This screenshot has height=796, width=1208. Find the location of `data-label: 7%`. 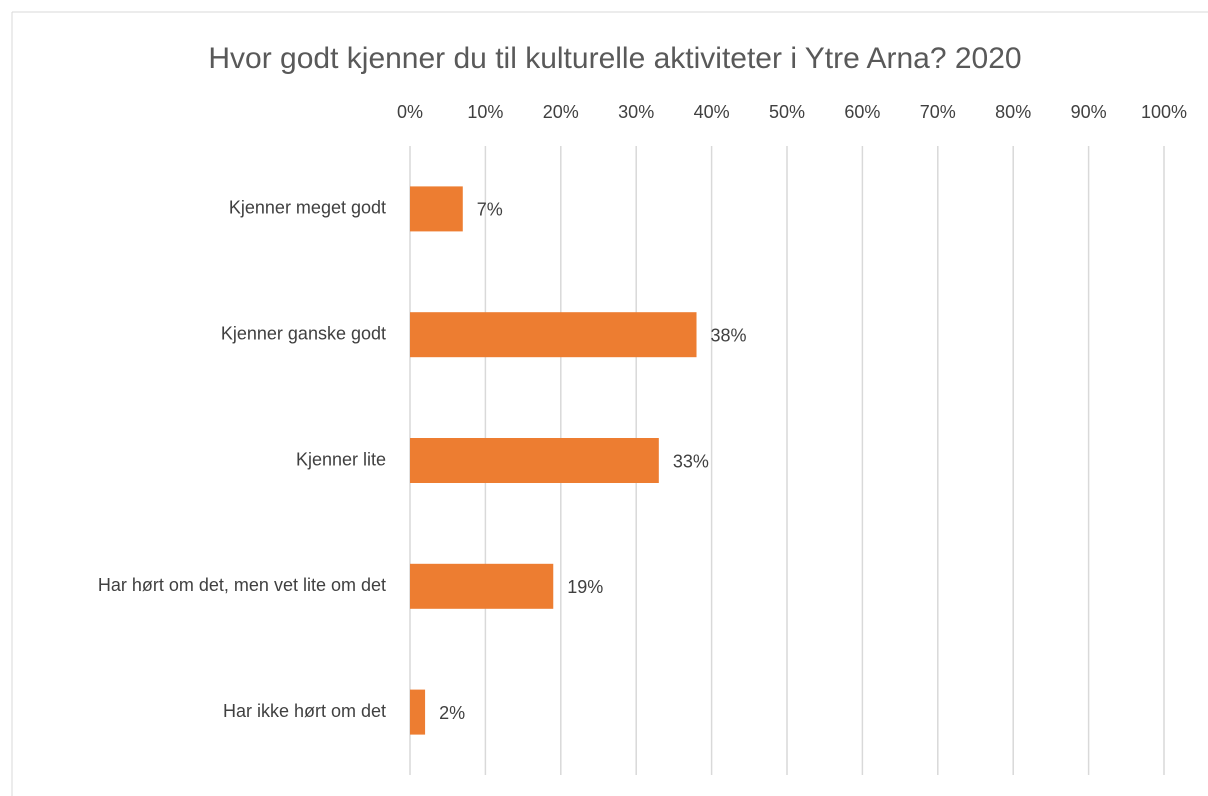

data-label: 7% is located at coordinates (490, 210).